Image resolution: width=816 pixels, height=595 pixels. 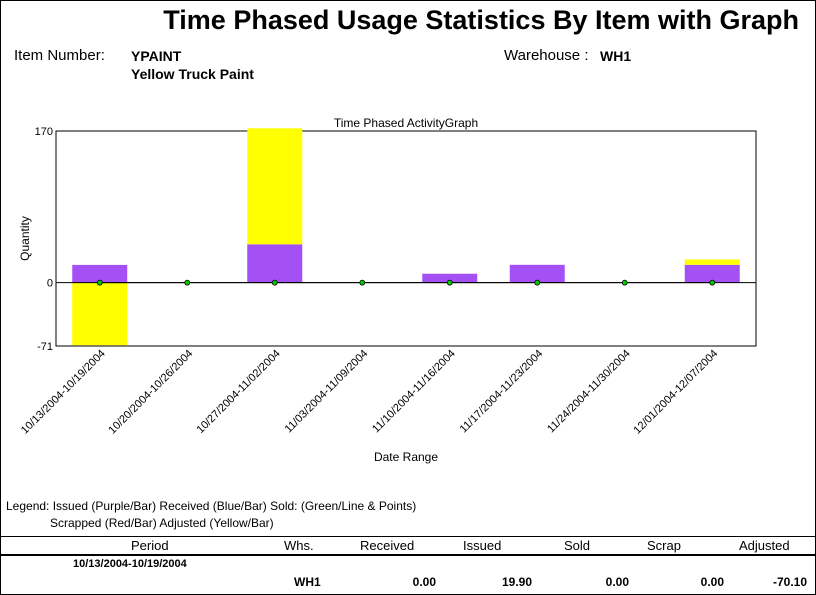 What do you see at coordinates (424, 582) in the screenshot?
I see `row-received: 0.00` at bounding box center [424, 582].